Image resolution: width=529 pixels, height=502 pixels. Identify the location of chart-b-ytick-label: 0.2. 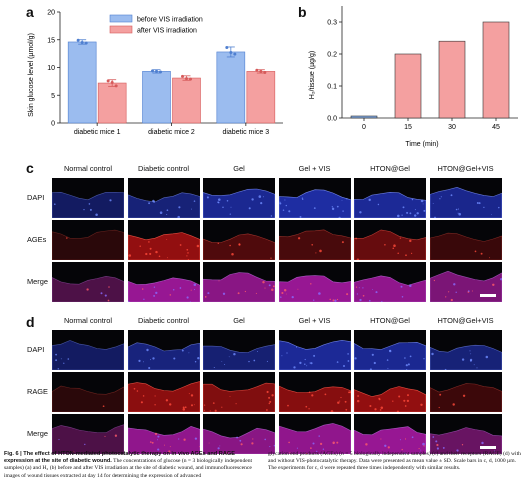
(332, 55).